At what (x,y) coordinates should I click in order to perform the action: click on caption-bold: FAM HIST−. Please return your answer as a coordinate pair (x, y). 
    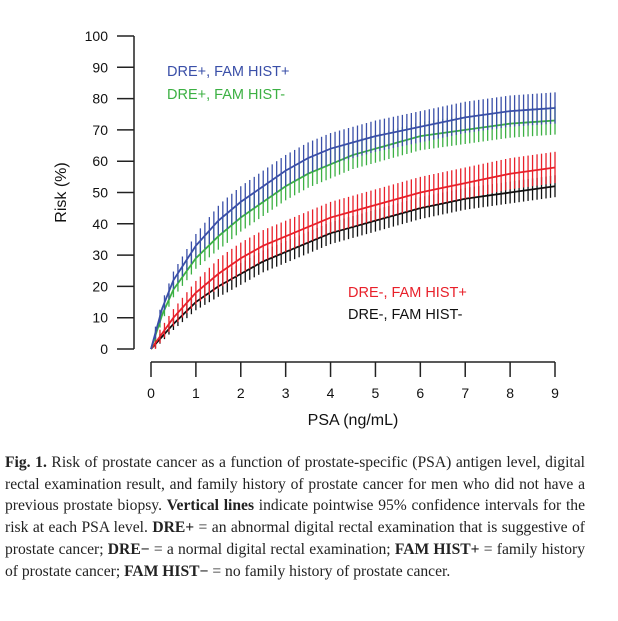
    Looking at the image, I should click on (166, 571).